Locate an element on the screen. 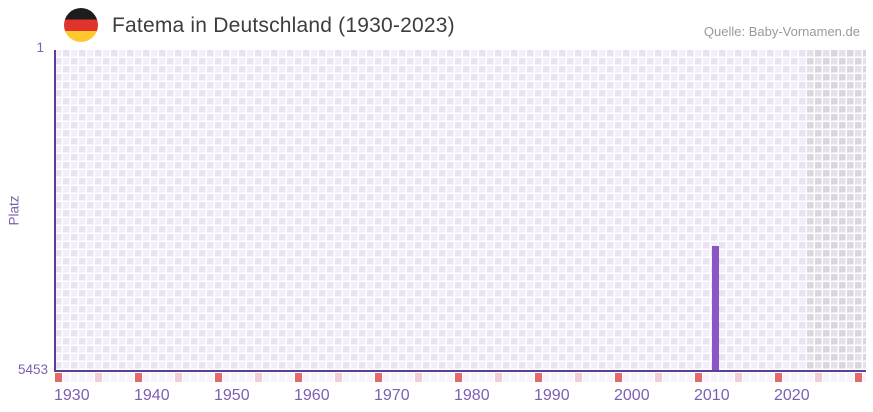 Image resolution: width=873 pixels, height=412 pixels. minor-tick-1955 is located at coordinates (258, 377).